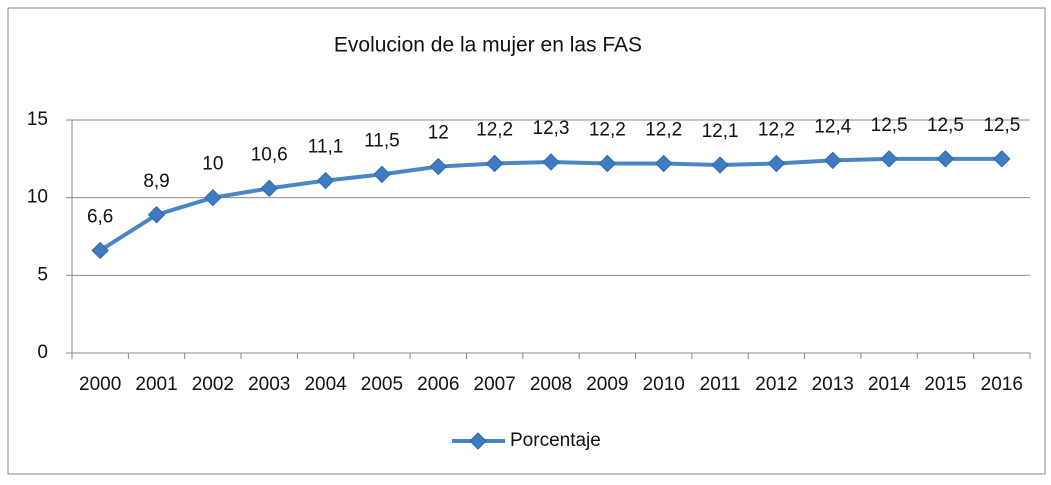 The width and height of the screenshot is (1051, 485). I want to click on legend-label: Porcentaje, so click(555, 440).